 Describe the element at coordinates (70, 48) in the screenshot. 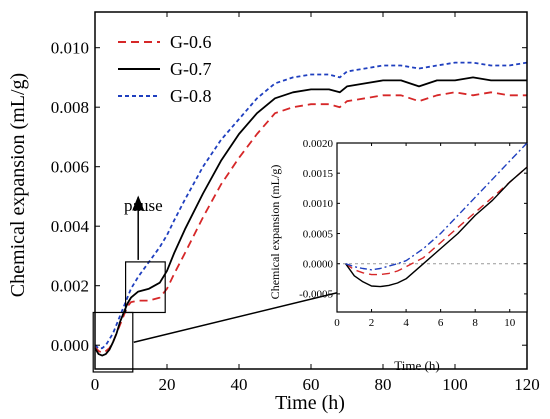

I see `main-y-tick-label: 0.010` at that location.